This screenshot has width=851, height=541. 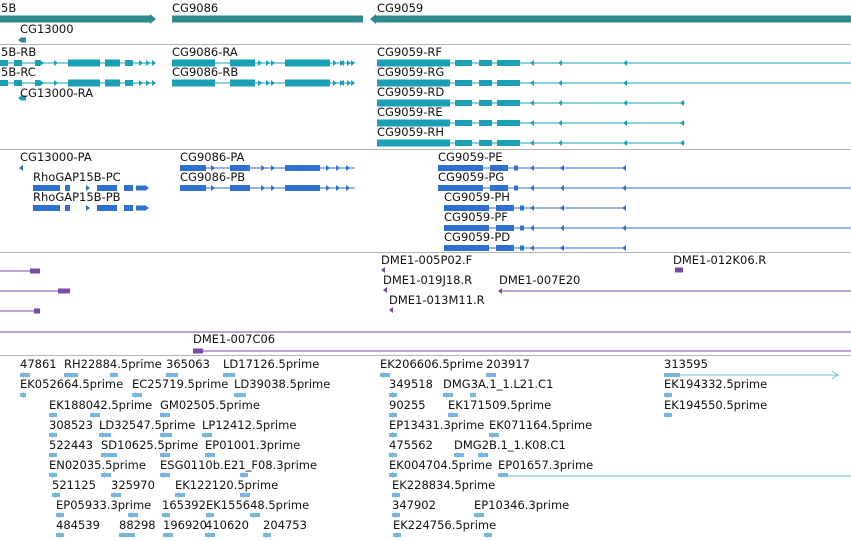 I want to click on protein-label-rhogap15b-pc: RhoGAP15B-PC, so click(x=77, y=177).